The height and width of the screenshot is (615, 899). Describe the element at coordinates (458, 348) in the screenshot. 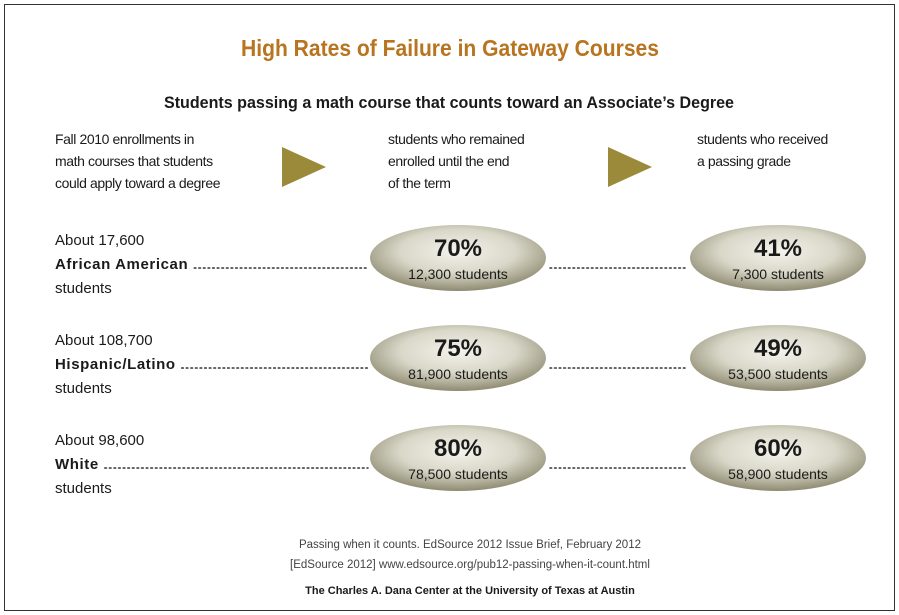

I see `percent: 75%` at that location.